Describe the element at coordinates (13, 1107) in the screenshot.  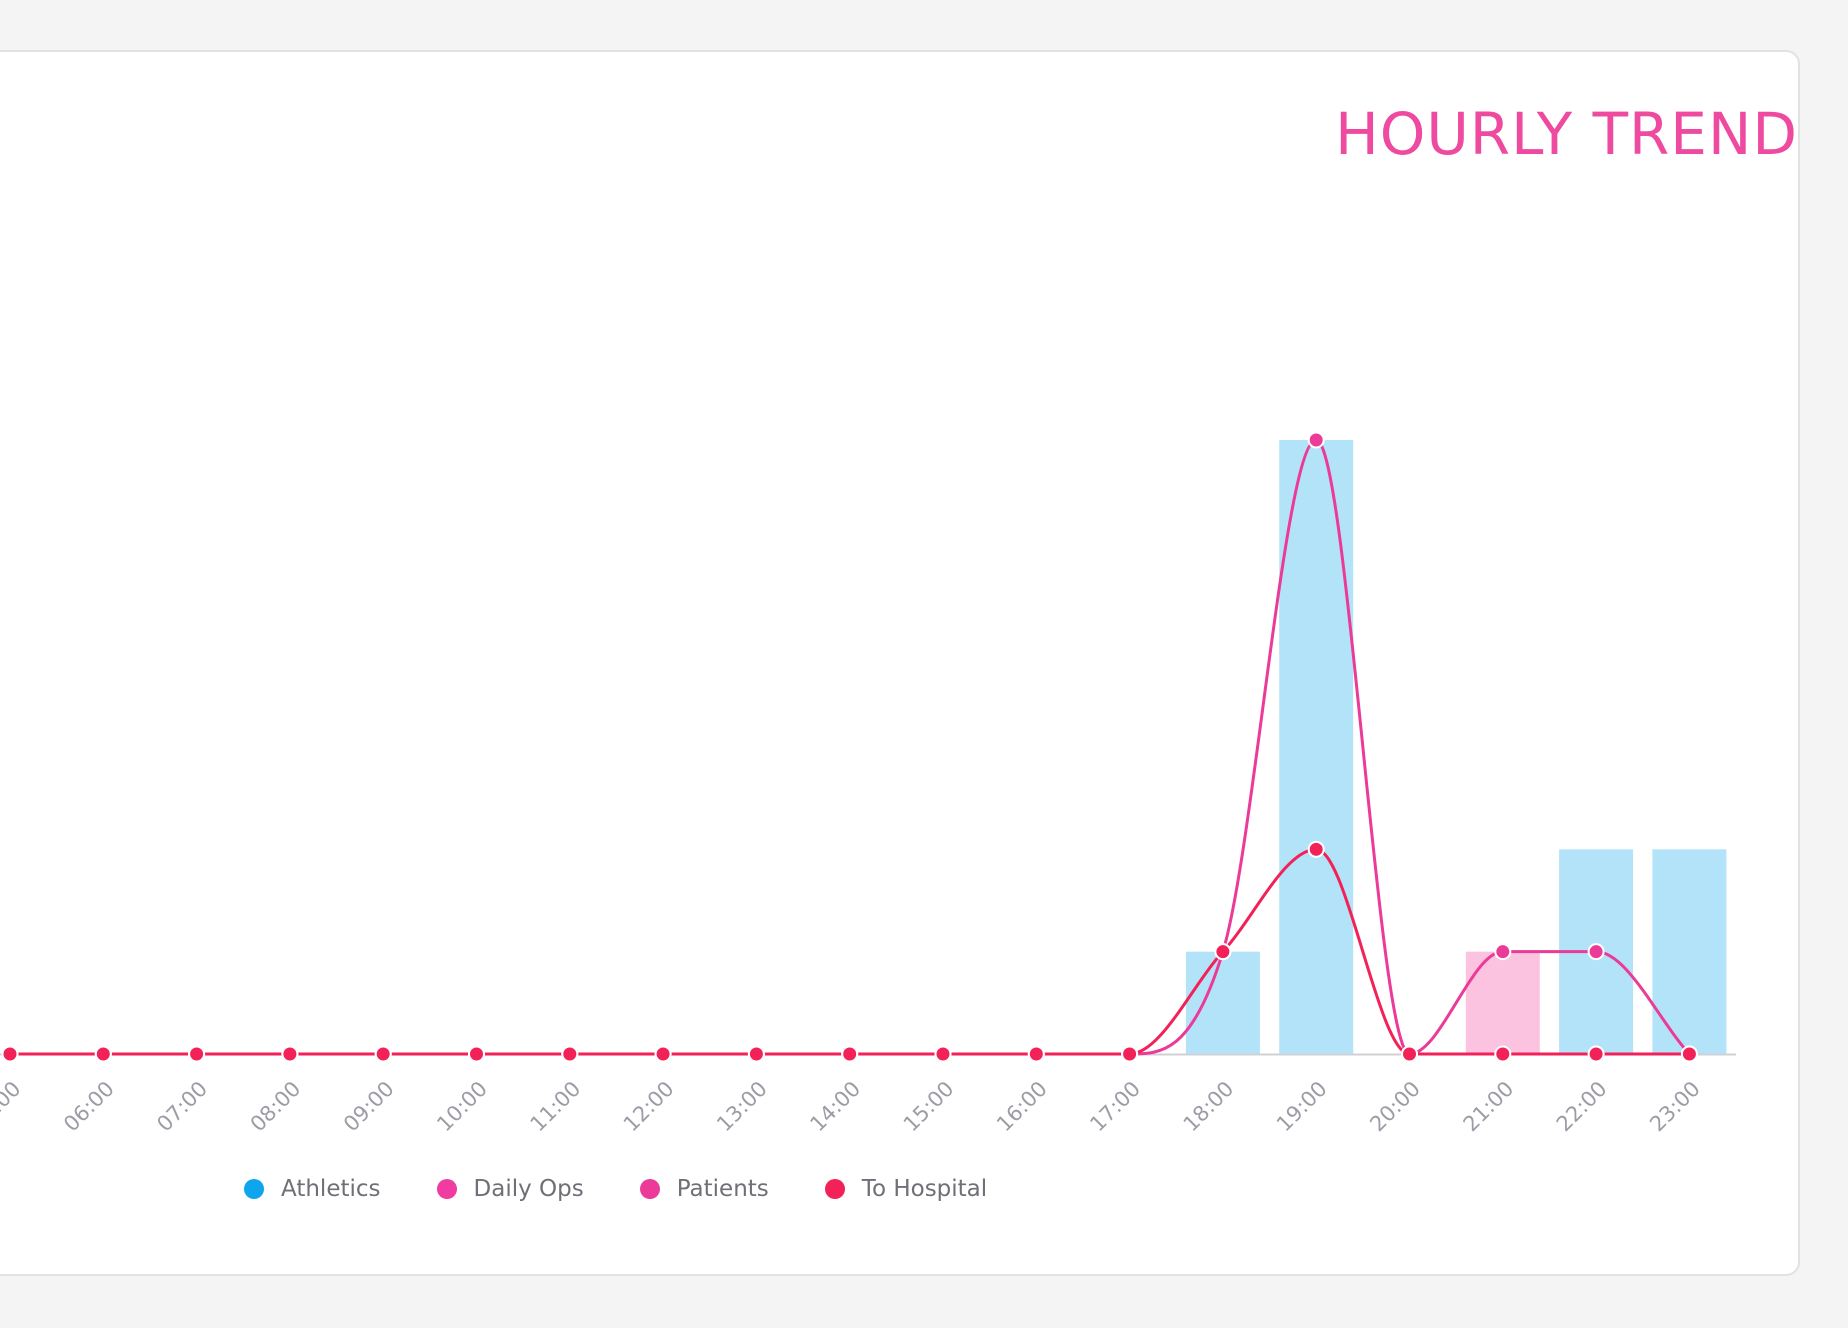
I see `x-tick-label: 05:00` at that location.